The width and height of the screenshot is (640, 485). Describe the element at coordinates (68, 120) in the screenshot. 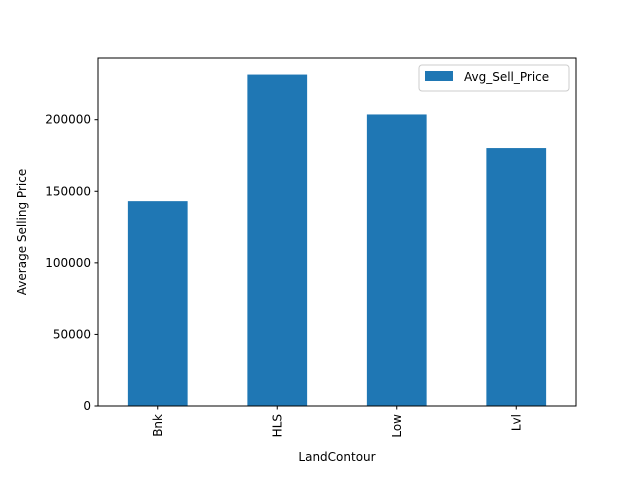

I see `y-tick-label: 200000` at that location.